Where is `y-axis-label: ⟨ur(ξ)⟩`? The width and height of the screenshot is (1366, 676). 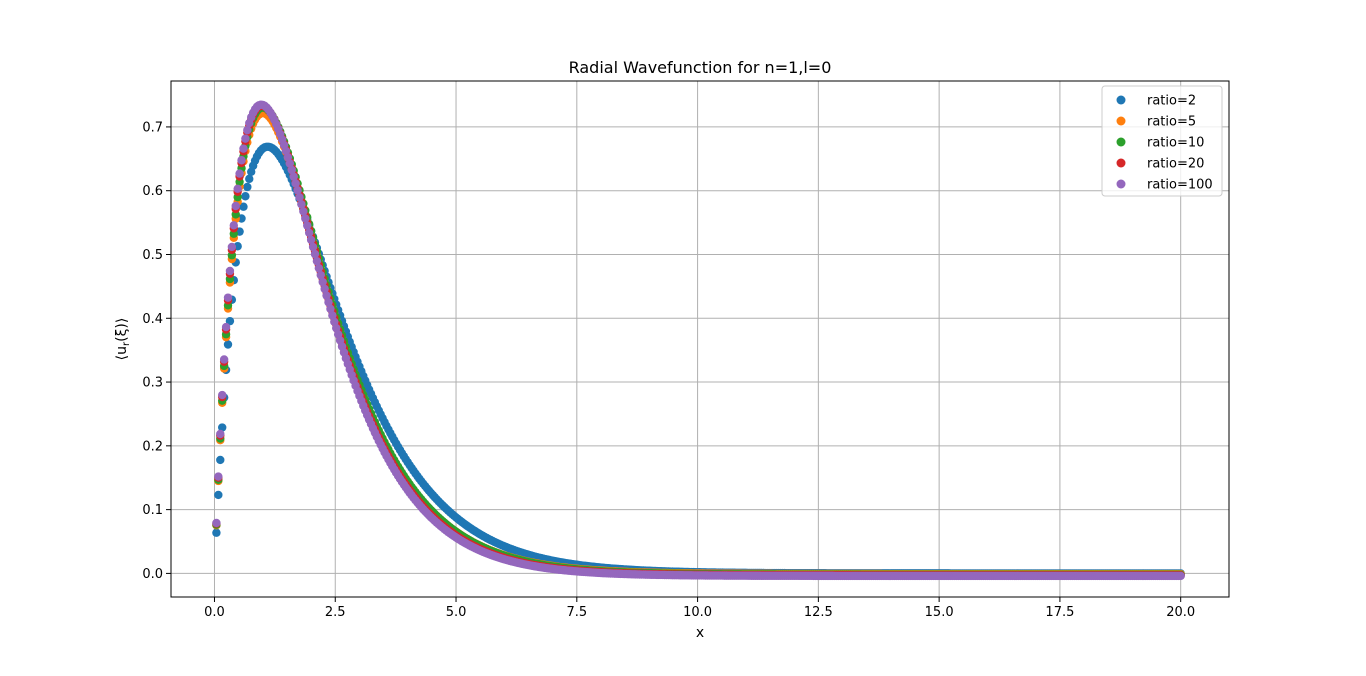
y-axis-label: ⟨ur(ξ)⟩ is located at coordinates (123, 339).